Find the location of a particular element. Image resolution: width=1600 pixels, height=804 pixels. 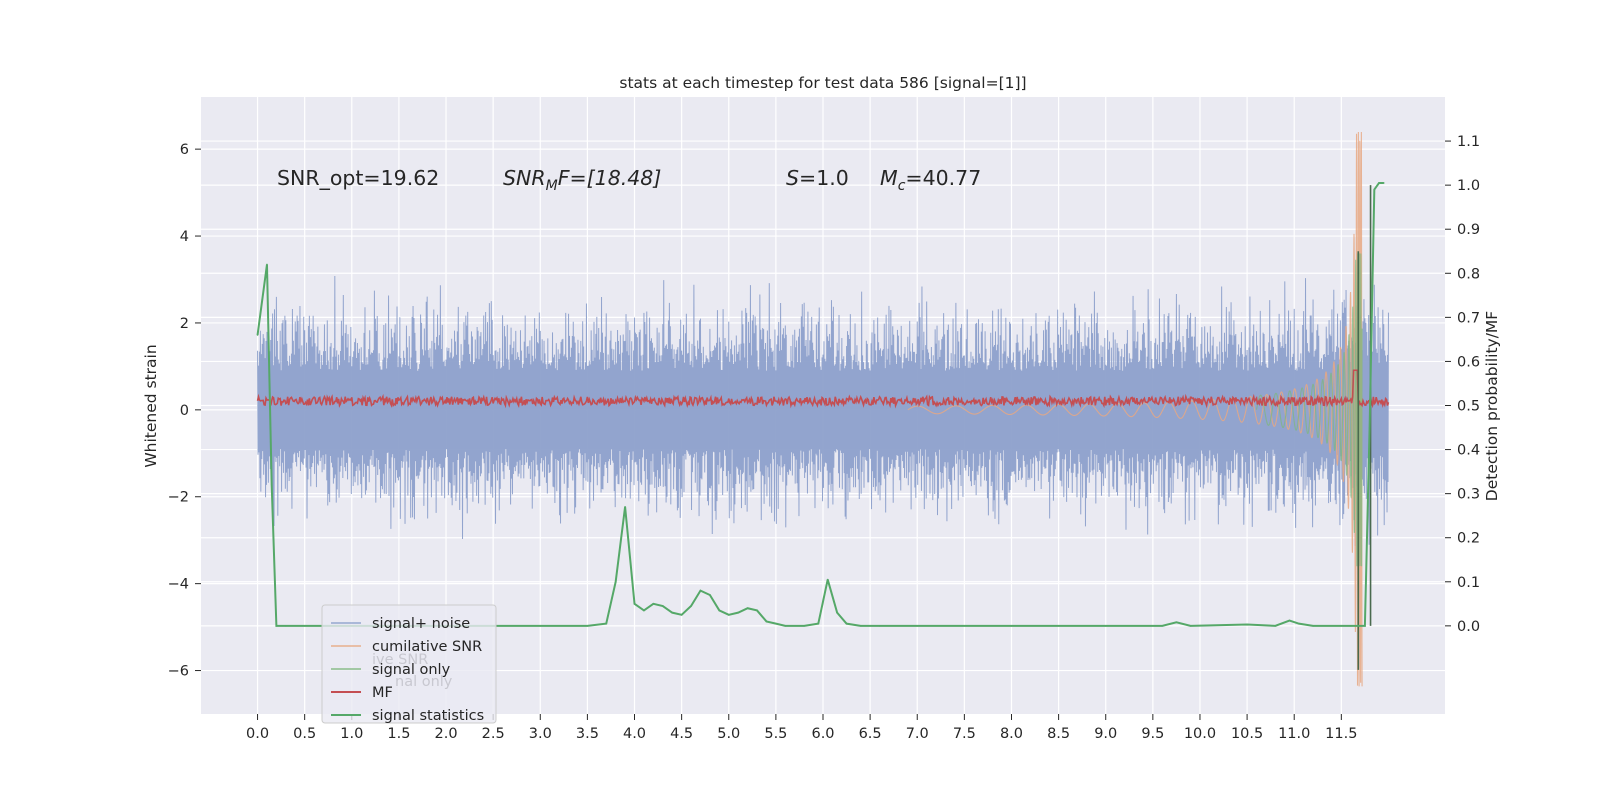

x-tick-label: 11.5 is located at coordinates (1341, 734).